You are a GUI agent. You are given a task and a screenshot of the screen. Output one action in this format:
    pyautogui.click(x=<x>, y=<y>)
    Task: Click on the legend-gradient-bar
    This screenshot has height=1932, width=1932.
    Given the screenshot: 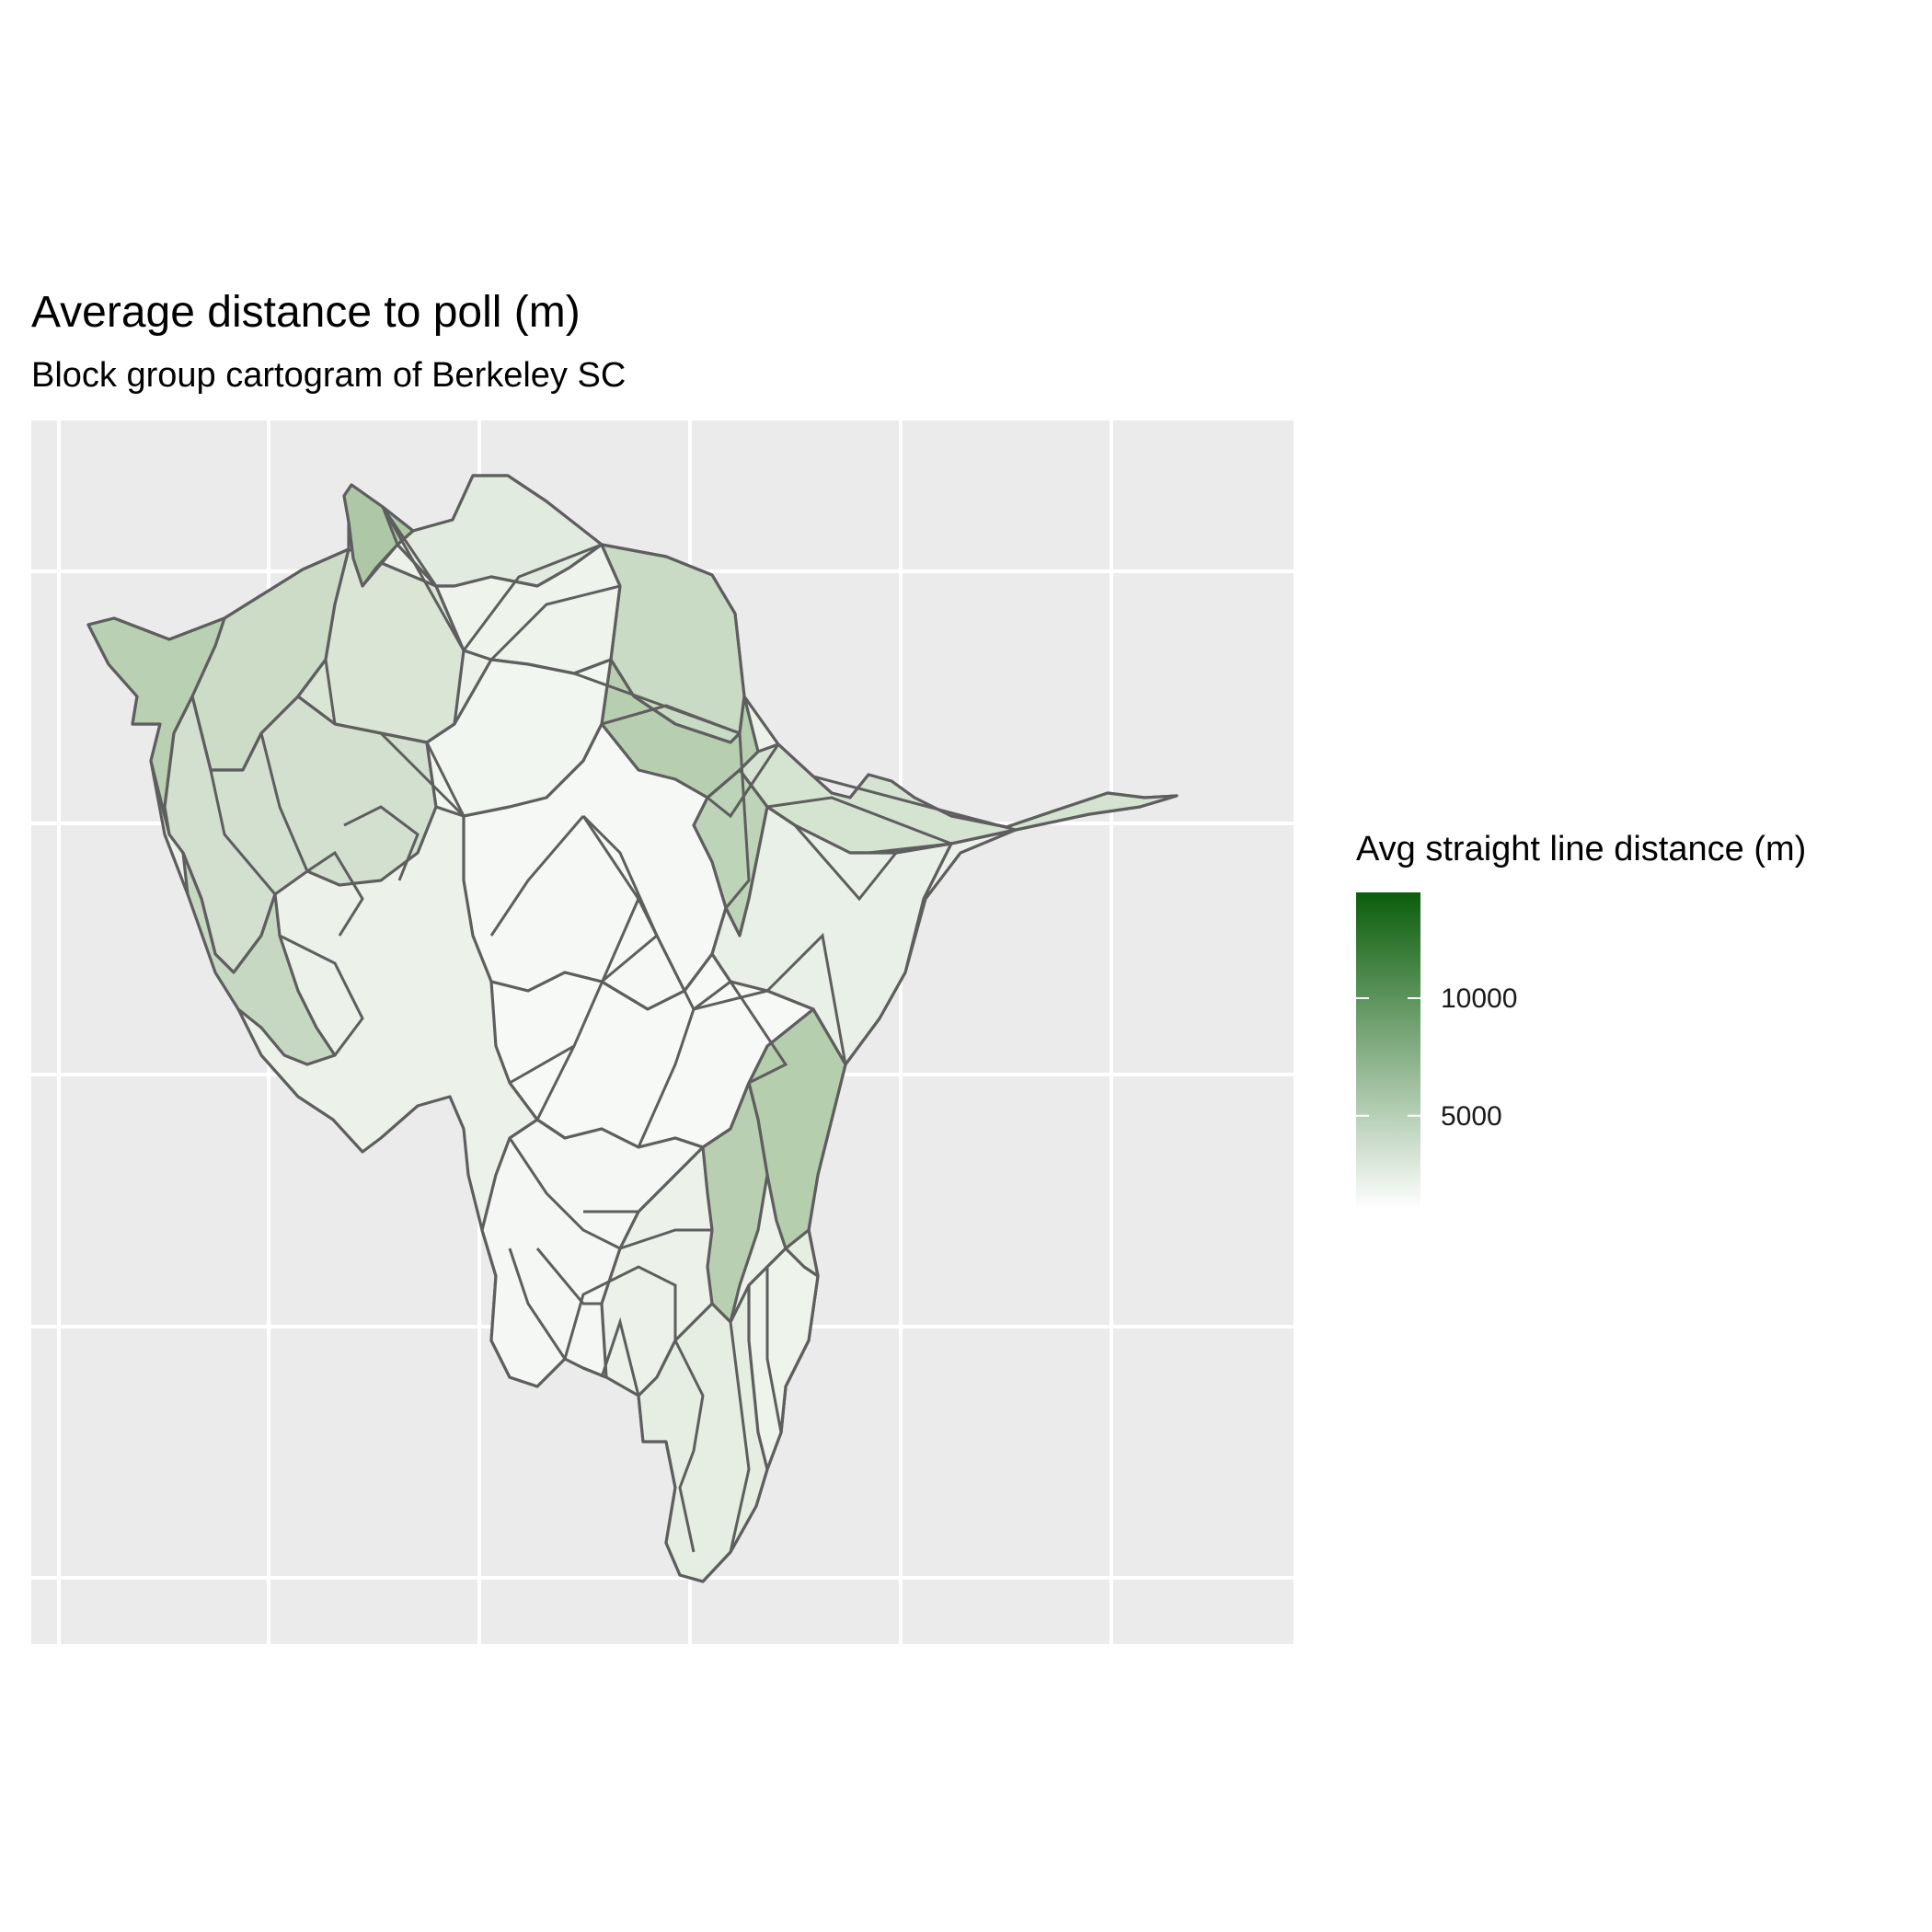 What is the action you would take?
    pyautogui.click(x=1388, y=1051)
    